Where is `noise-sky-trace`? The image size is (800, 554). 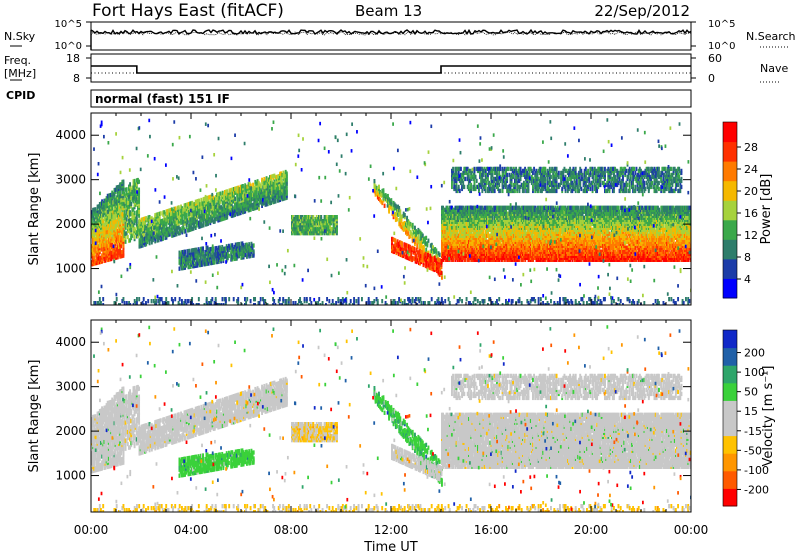 noise-sky-trace is located at coordinates (391, 39).